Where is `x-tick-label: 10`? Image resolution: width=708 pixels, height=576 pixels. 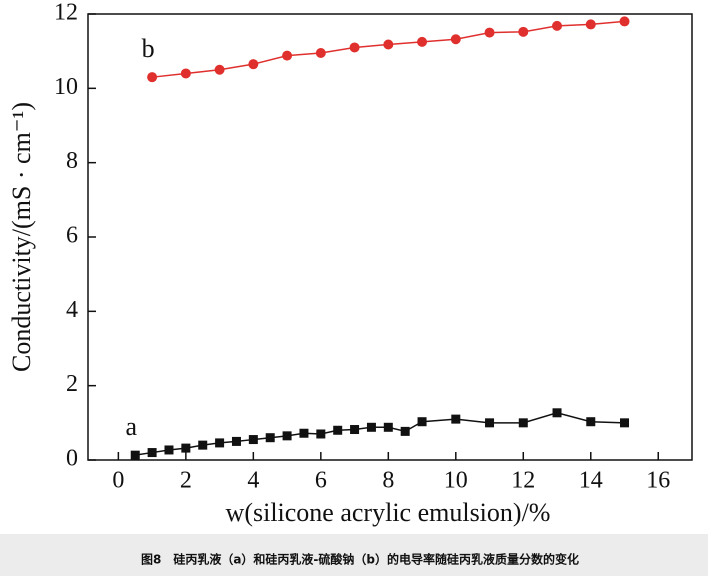
x-tick-label: 10 is located at coordinates (456, 481).